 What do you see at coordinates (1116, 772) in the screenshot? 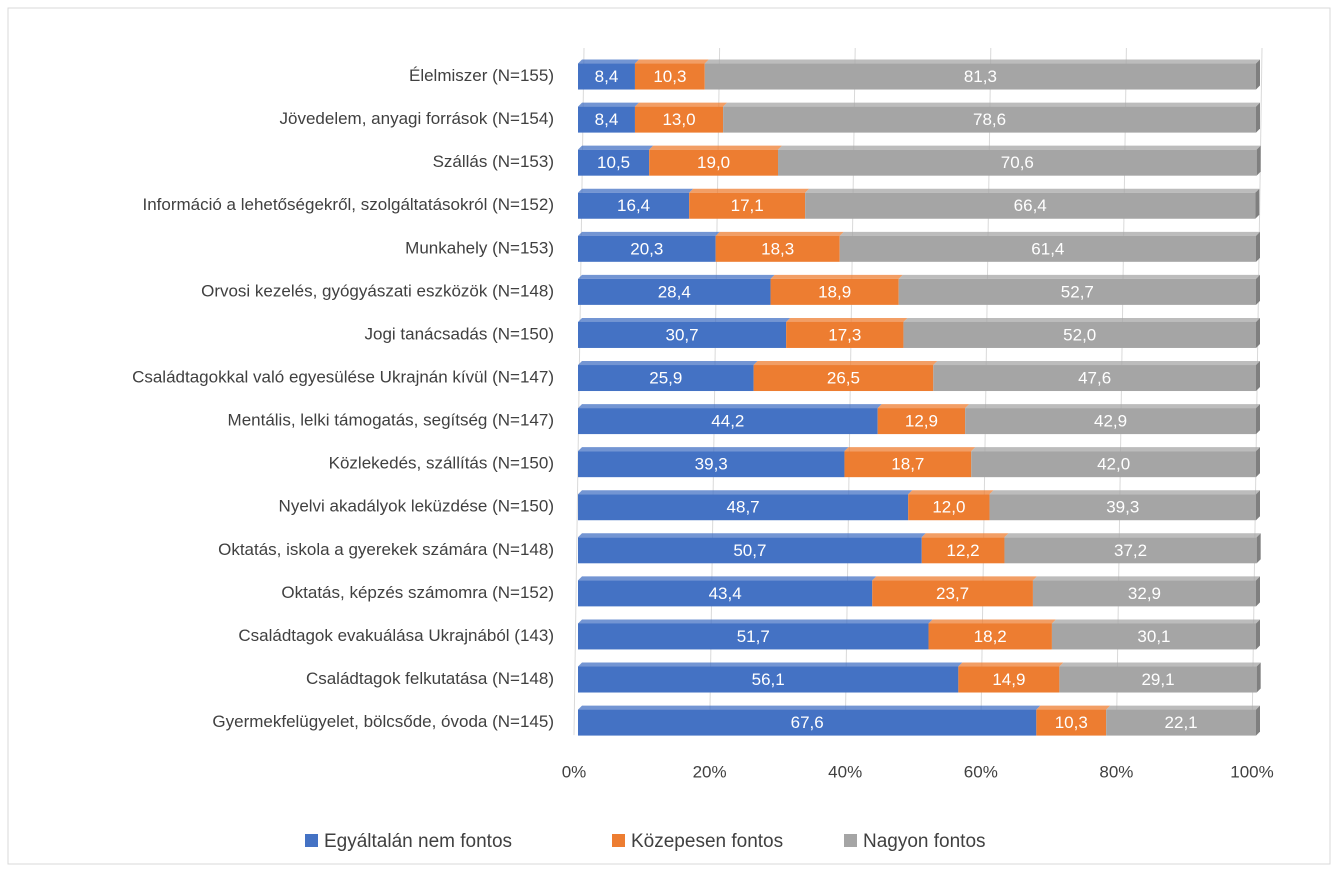
I see `x-tick-label: 80%` at bounding box center [1116, 772].